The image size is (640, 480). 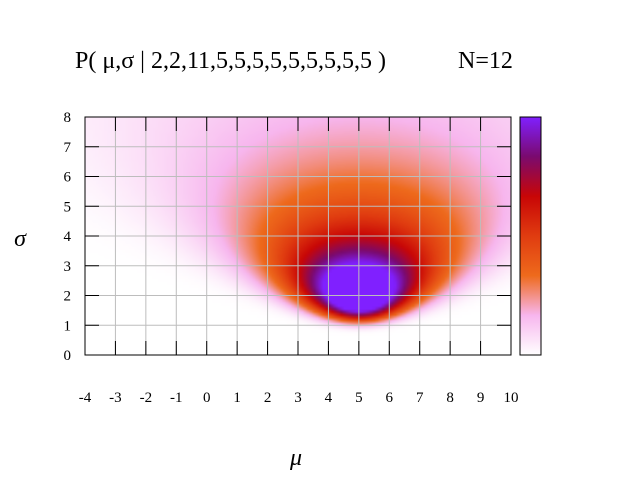 What do you see at coordinates (68, 267) in the screenshot?
I see `y-tick-label: 3` at bounding box center [68, 267].